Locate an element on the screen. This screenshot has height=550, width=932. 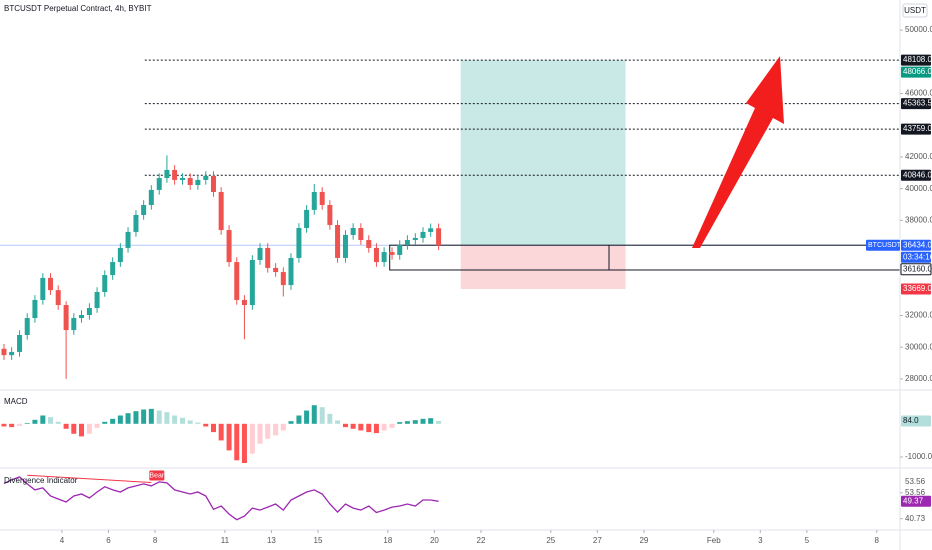
pane-title: Divergence Indicator is located at coordinates (41, 480).